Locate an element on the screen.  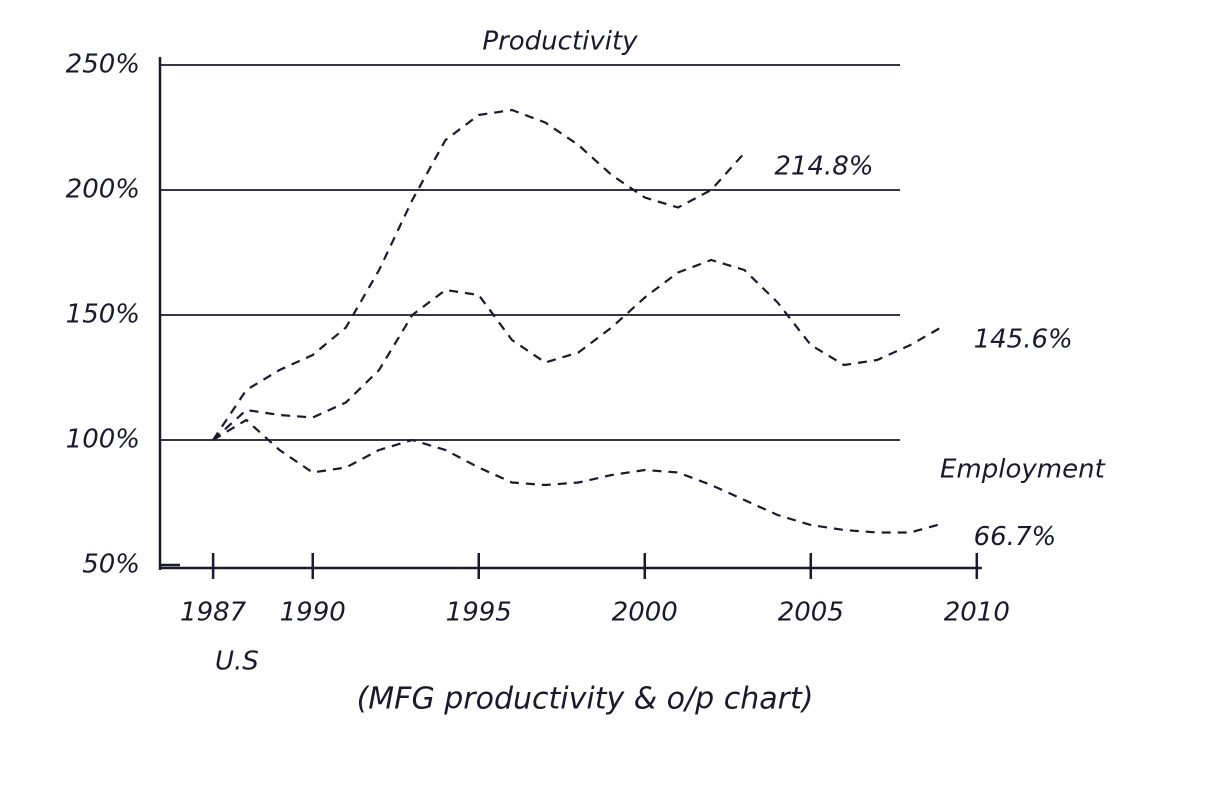
value-label: 66.7% is located at coordinates (1015, 537).